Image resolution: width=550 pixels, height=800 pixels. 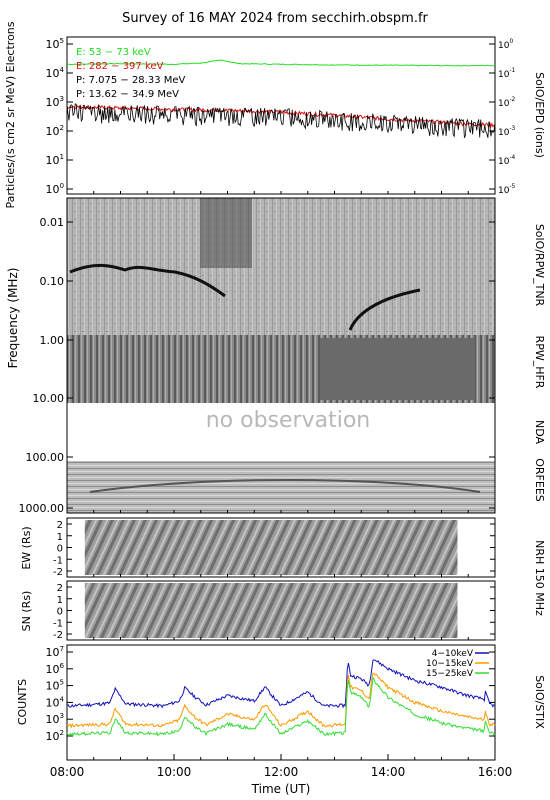 I want to click on spectrogram-band-labels: SolO/RPW_TNR RPW_HFR NDA ORFEES, so click(x=539, y=363).